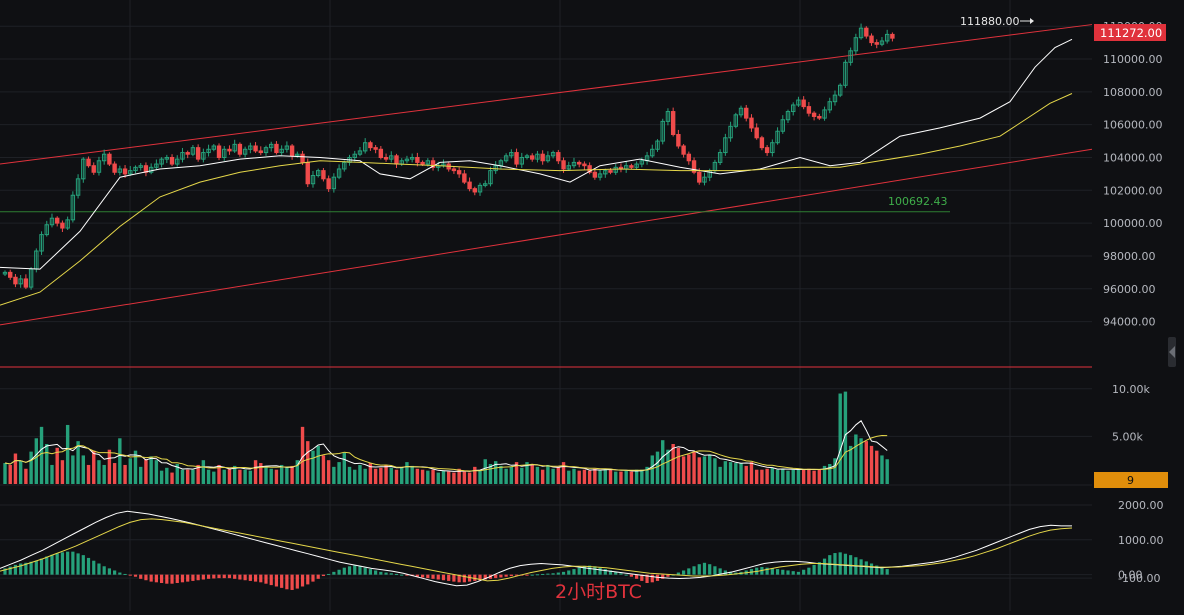 The width and height of the screenshot is (1184, 615). What do you see at coordinates (1133, 125) in the screenshot?
I see `price-tick-label: 106000.00` at bounding box center [1133, 125].